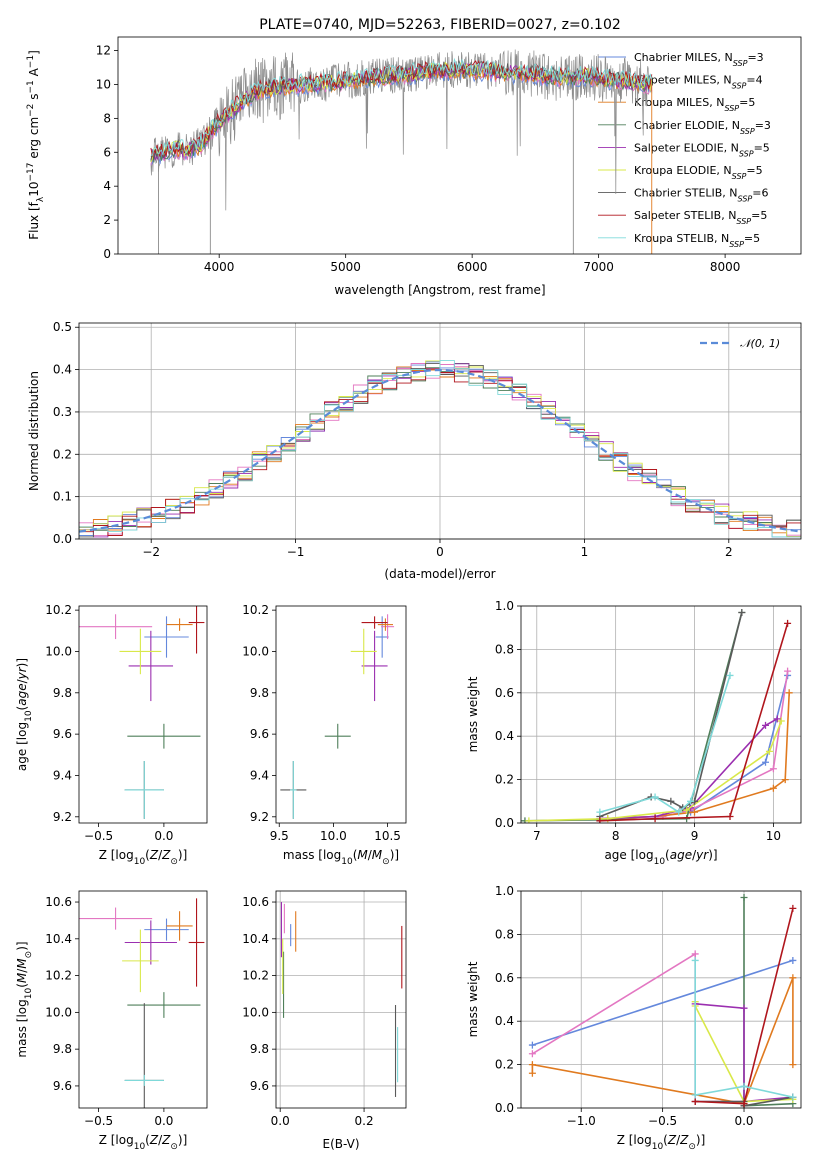  Describe the element at coordinates (702, 149) in the screenshot. I see `legend-entry-4: Salpeter ELODIE, NSSP=5` at that location.